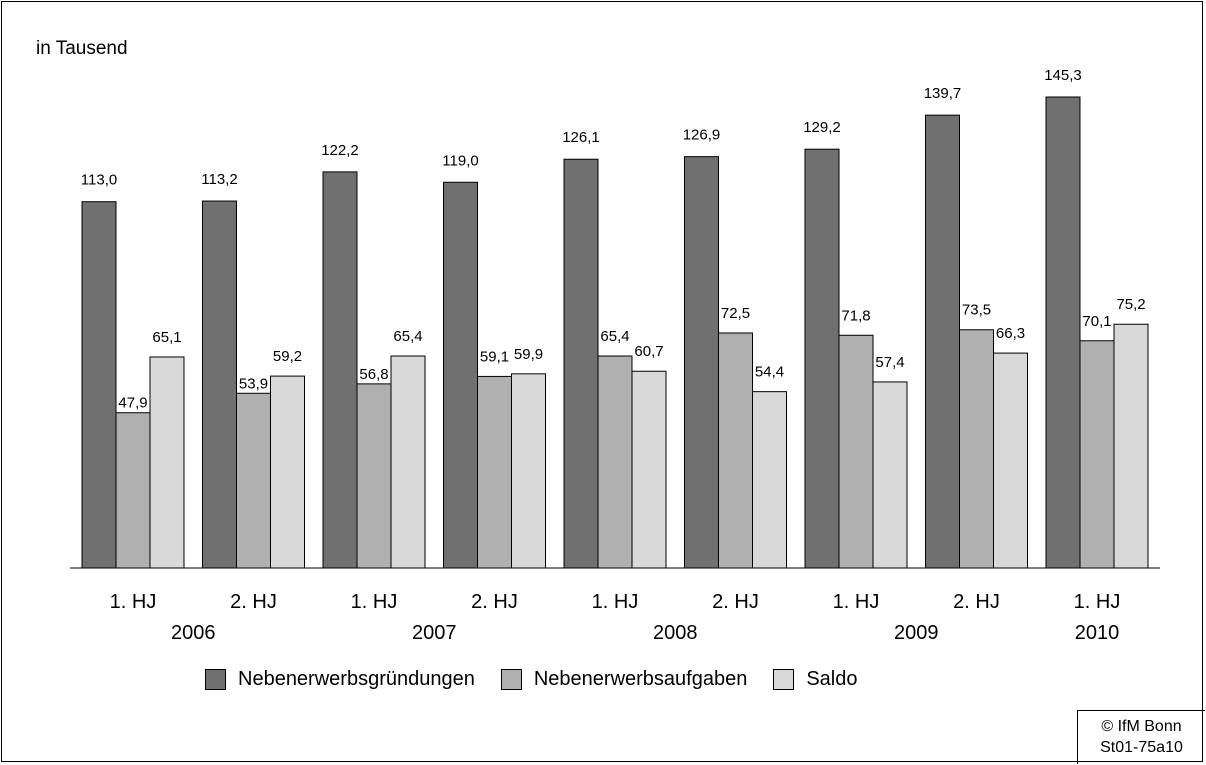  Describe the element at coordinates (133, 602) in the screenshot. I see `x-tick-label-1: 1. HJ` at that location.